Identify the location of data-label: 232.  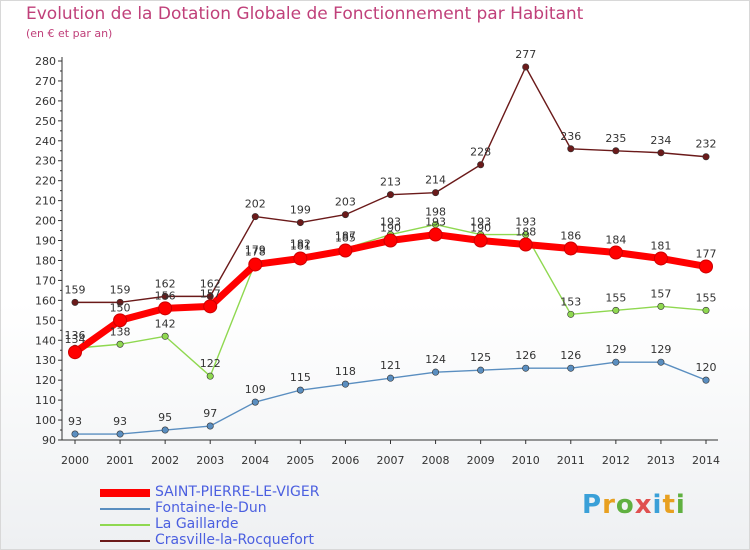
(706, 144).